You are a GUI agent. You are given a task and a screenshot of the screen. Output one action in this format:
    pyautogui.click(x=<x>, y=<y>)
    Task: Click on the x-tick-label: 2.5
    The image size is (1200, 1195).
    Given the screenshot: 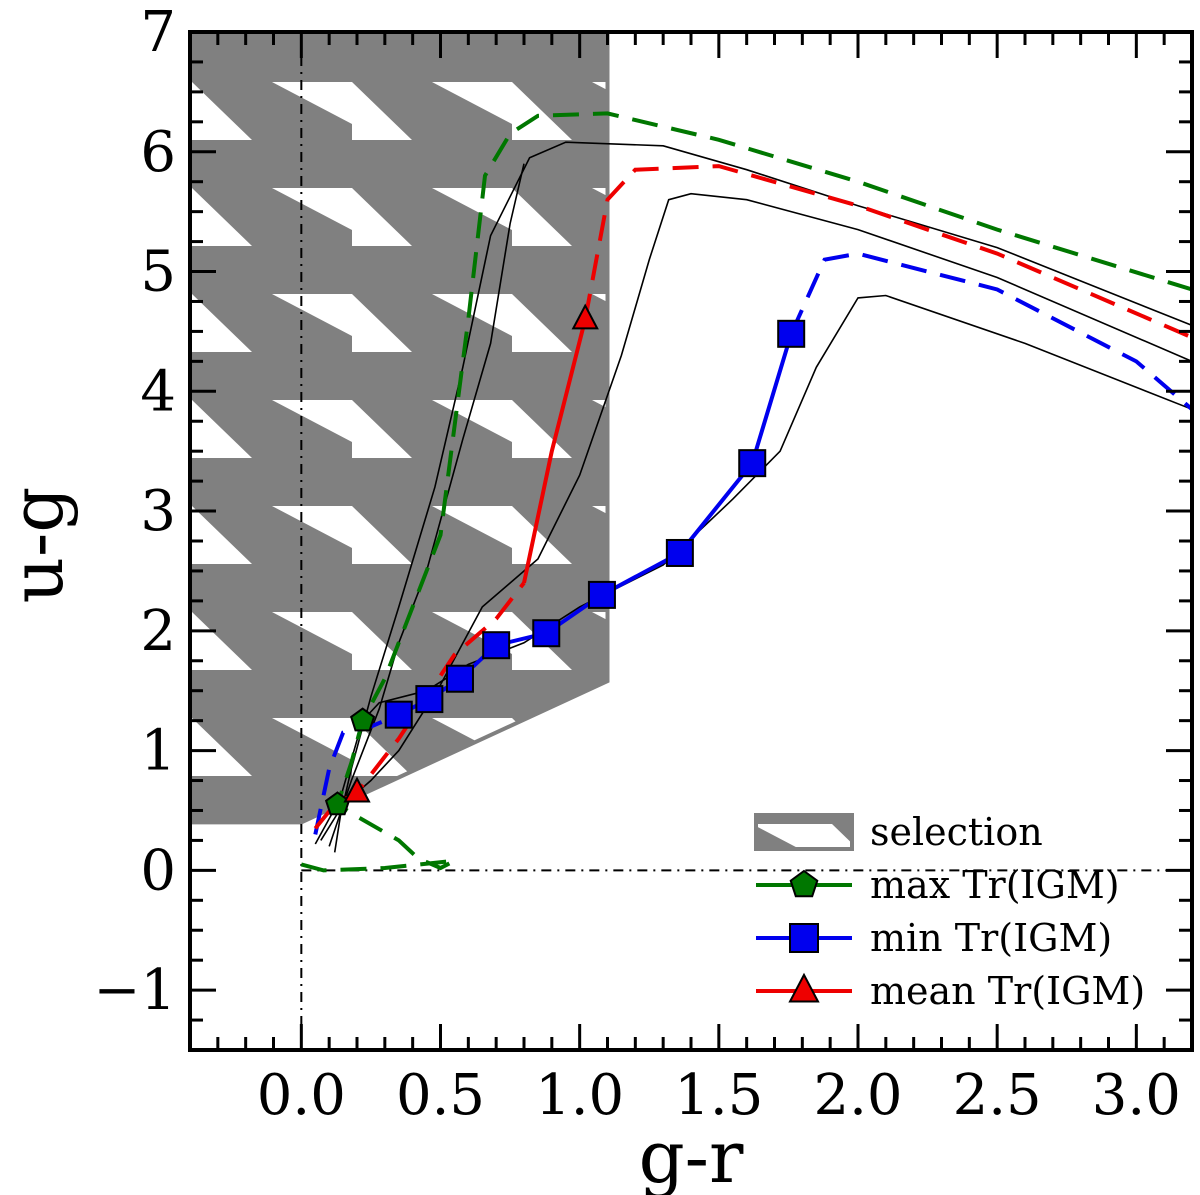 What is the action you would take?
    pyautogui.click(x=997, y=1095)
    